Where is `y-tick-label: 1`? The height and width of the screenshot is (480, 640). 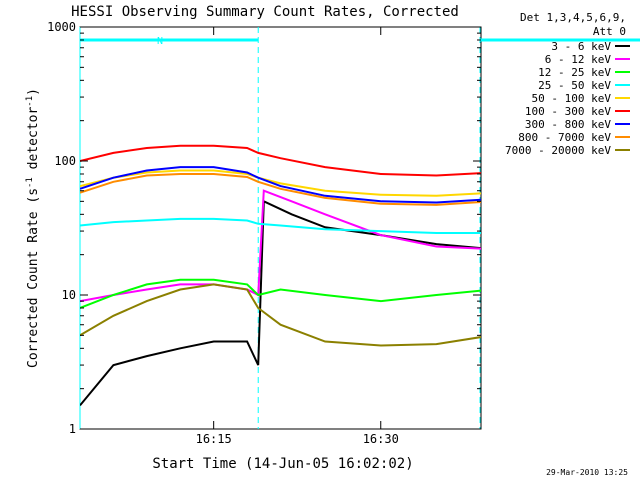 y-tick-label: 1 is located at coordinates (72, 429).